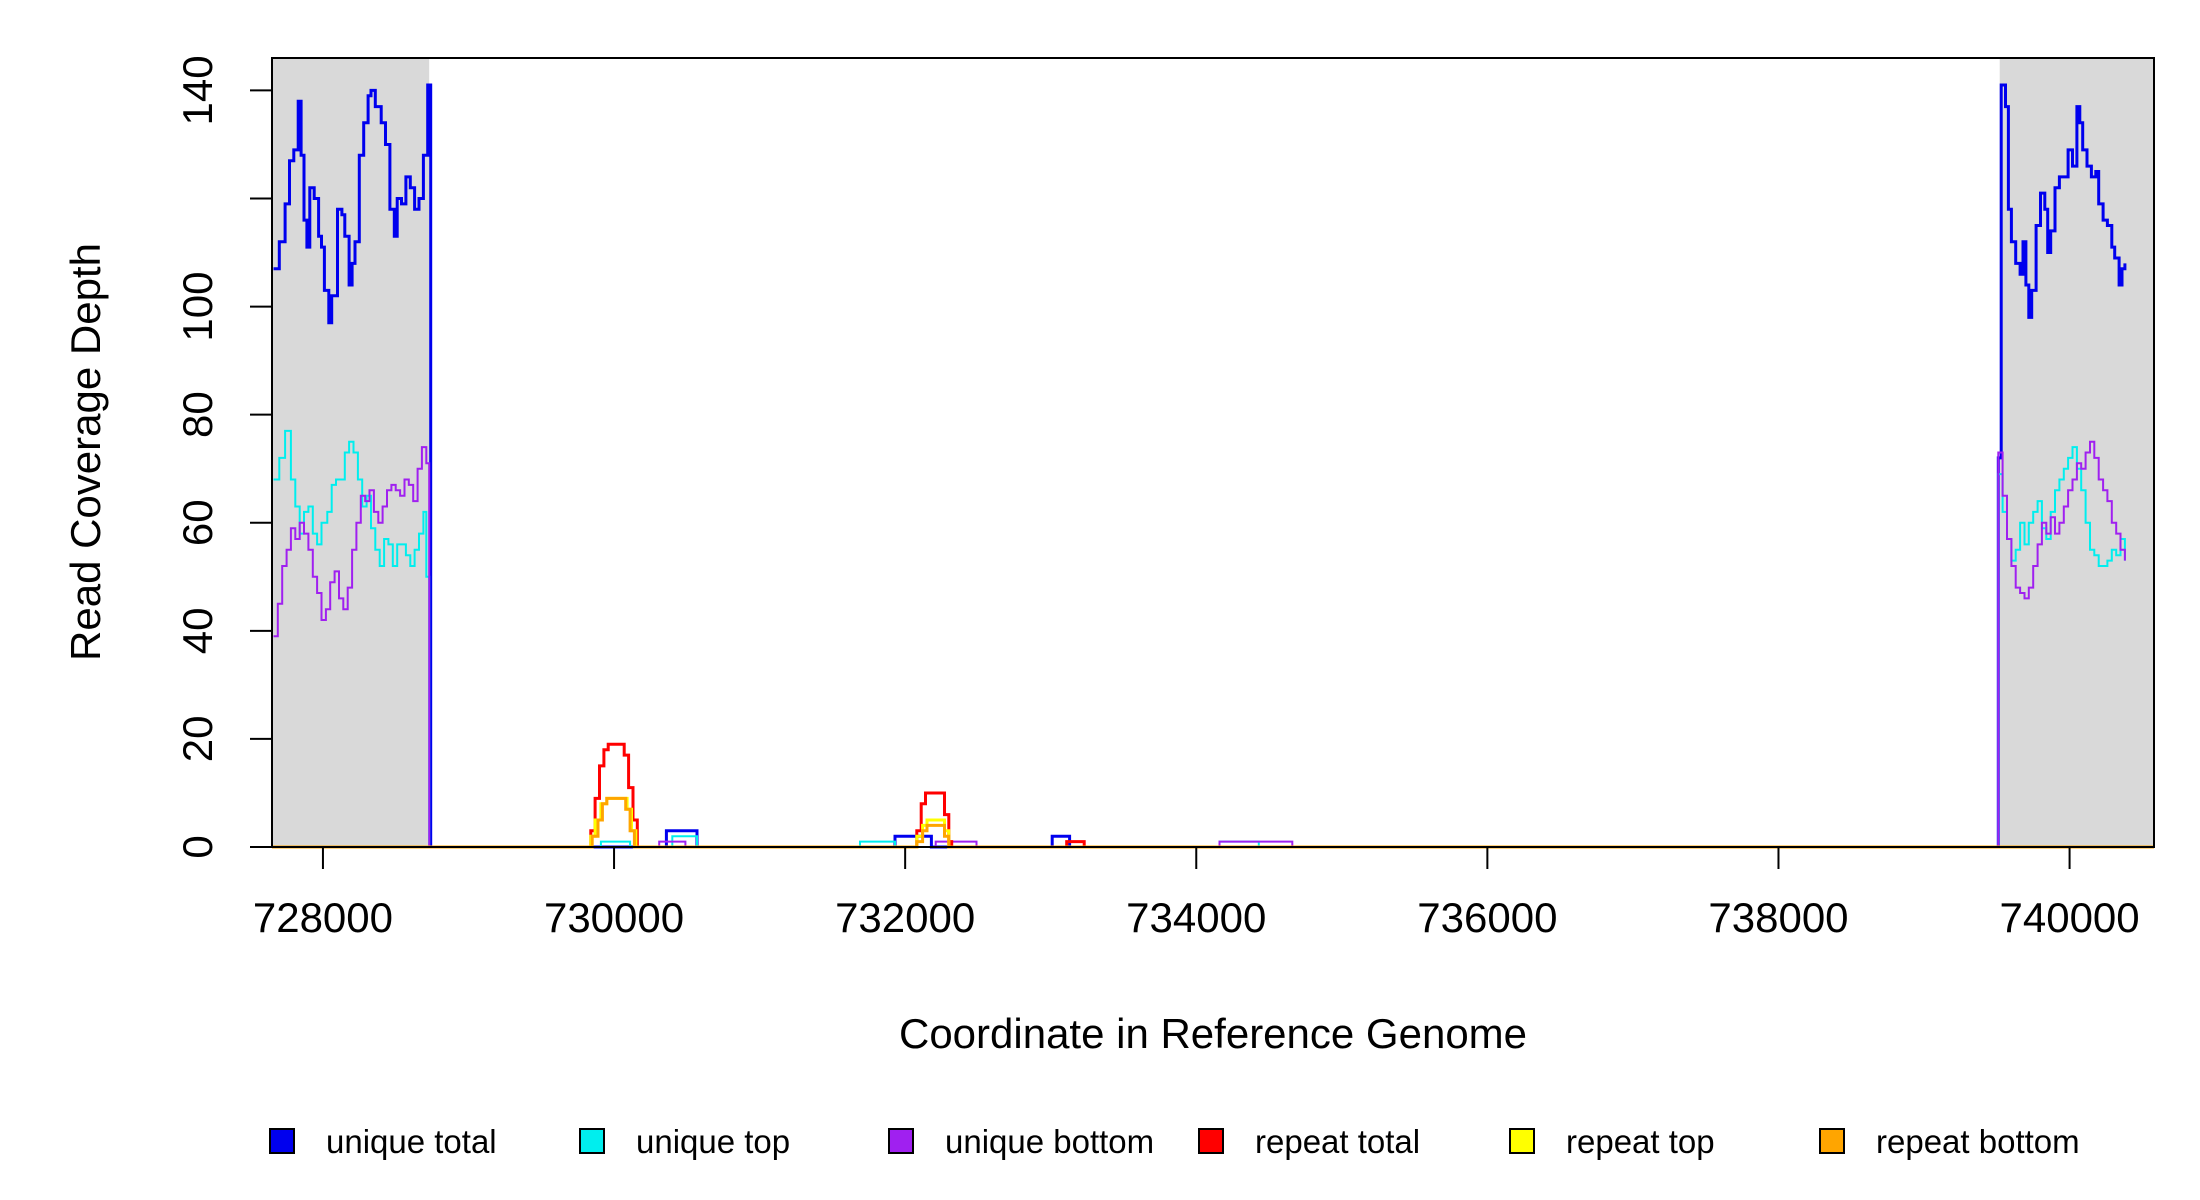  I want to click on legend-label-unique-total: unique total, so click(411, 1141).